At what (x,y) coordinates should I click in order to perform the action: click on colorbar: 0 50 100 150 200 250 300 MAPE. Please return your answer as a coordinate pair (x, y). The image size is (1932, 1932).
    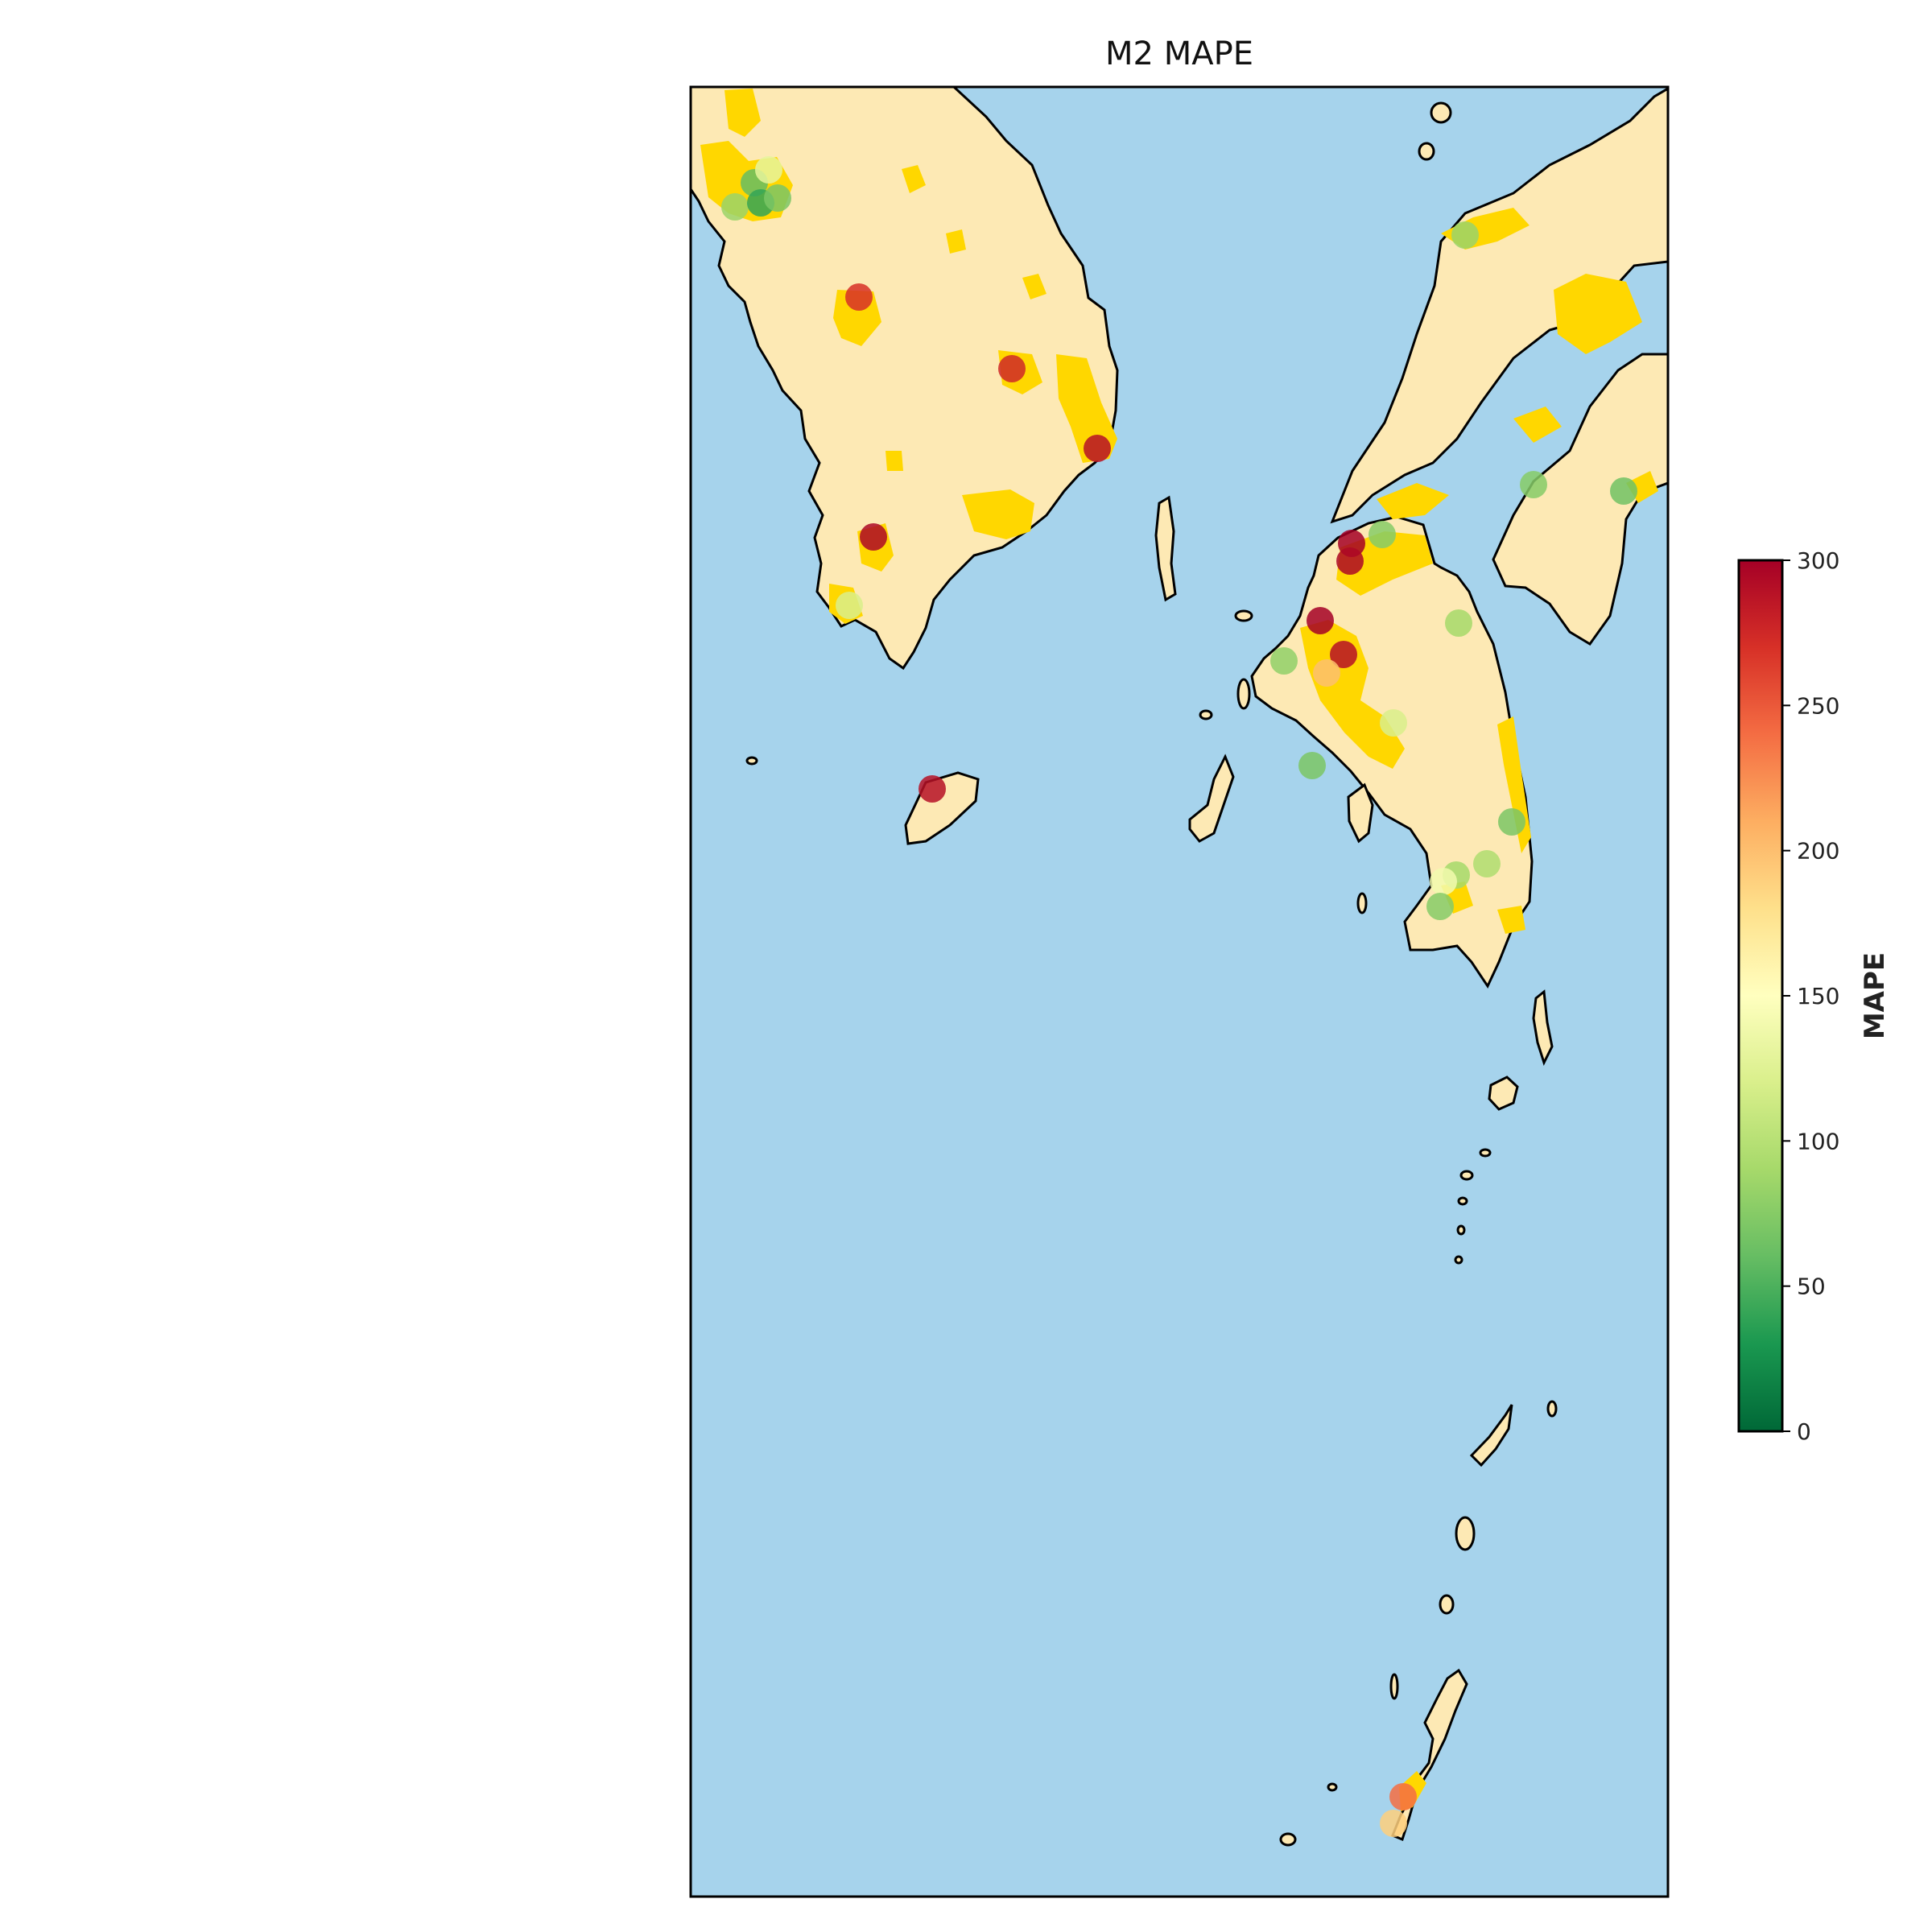
    Looking at the image, I should click on (1814, 996).